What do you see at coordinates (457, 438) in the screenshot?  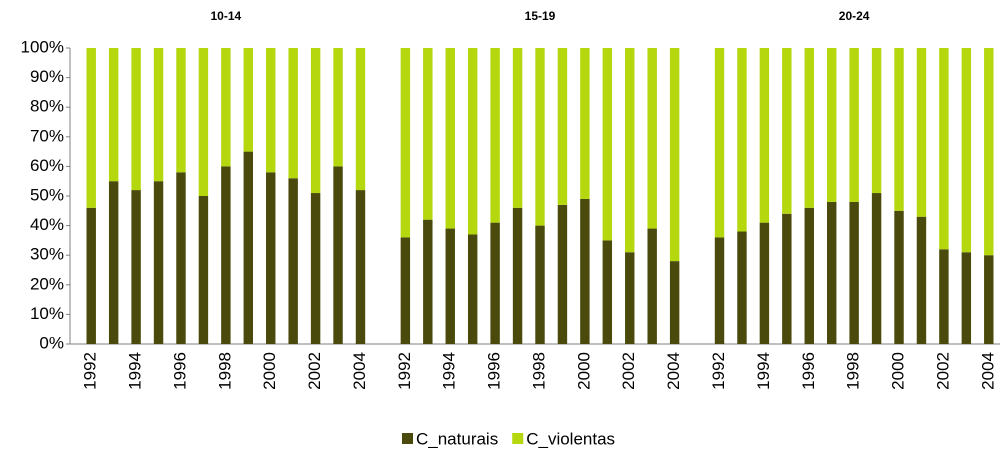 I see `legend-label: C_naturais` at bounding box center [457, 438].